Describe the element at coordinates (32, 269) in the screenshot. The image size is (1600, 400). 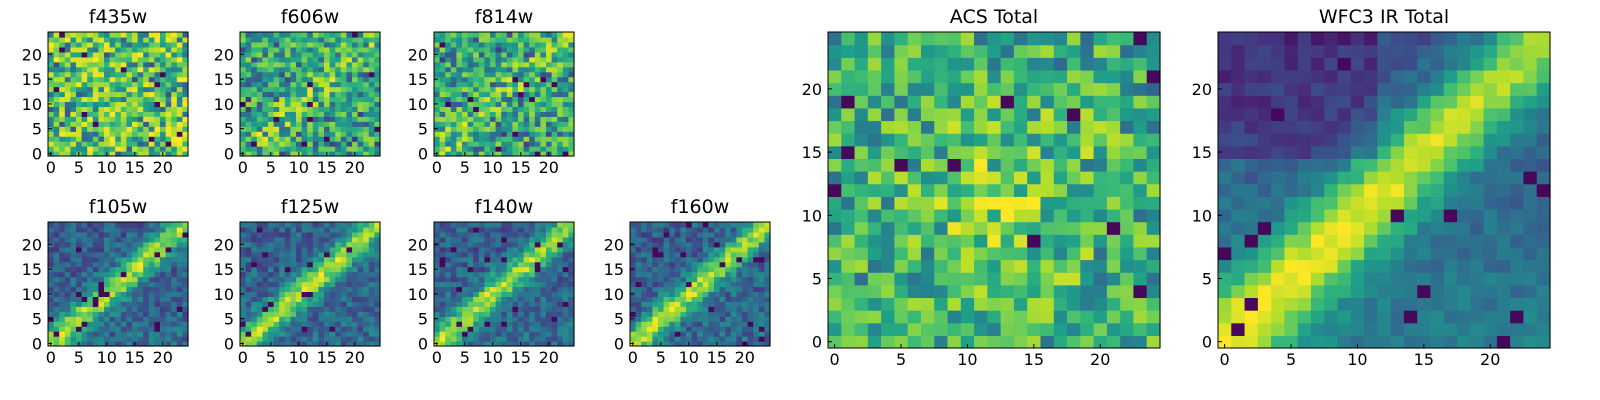
I see `y-tick-label: 15` at that location.